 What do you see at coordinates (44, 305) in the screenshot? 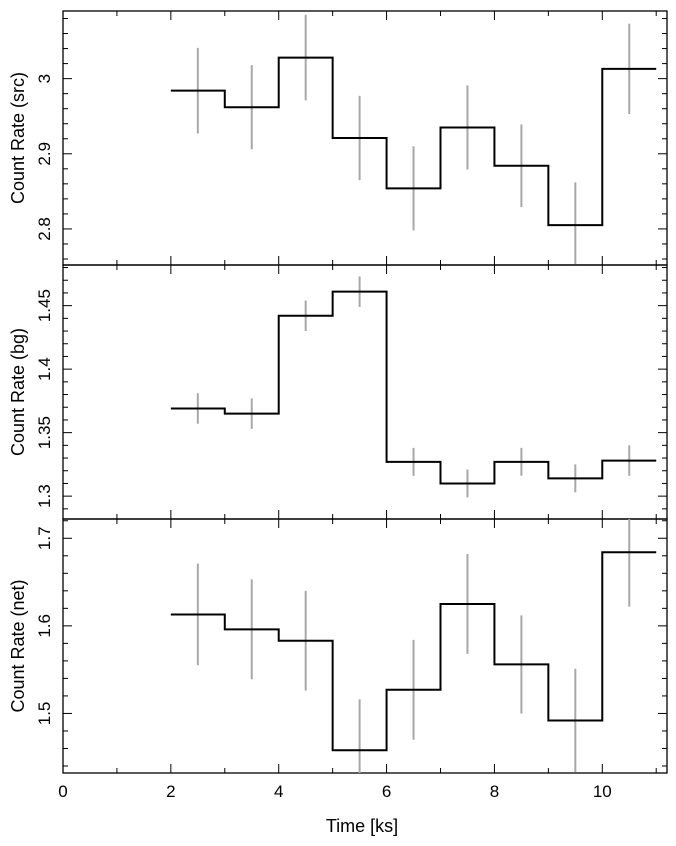
I see `y-tick-label: 1.45` at bounding box center [44, 305].